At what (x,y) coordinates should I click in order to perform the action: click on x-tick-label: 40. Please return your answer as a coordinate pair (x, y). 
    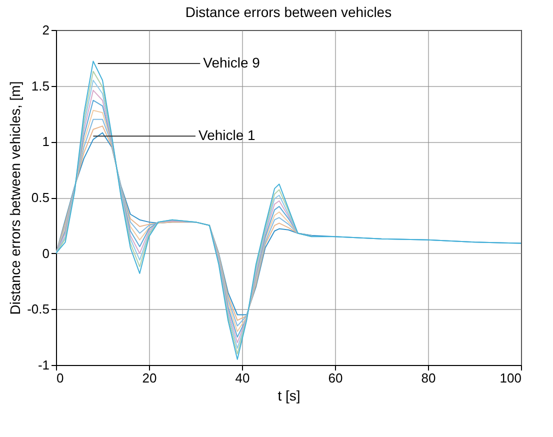
    Looking at the image, I should click on (242, 378).